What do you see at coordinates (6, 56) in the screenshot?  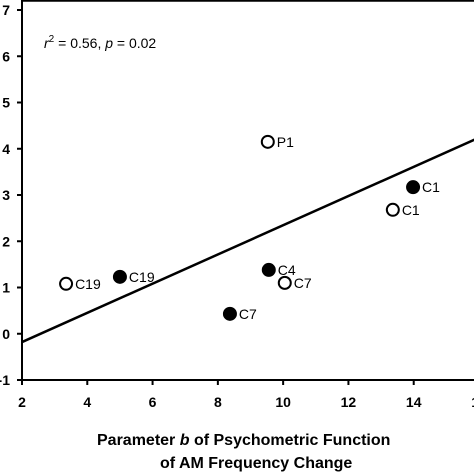 I see `y-tick-label: 6` at bounding box center [6, 56].